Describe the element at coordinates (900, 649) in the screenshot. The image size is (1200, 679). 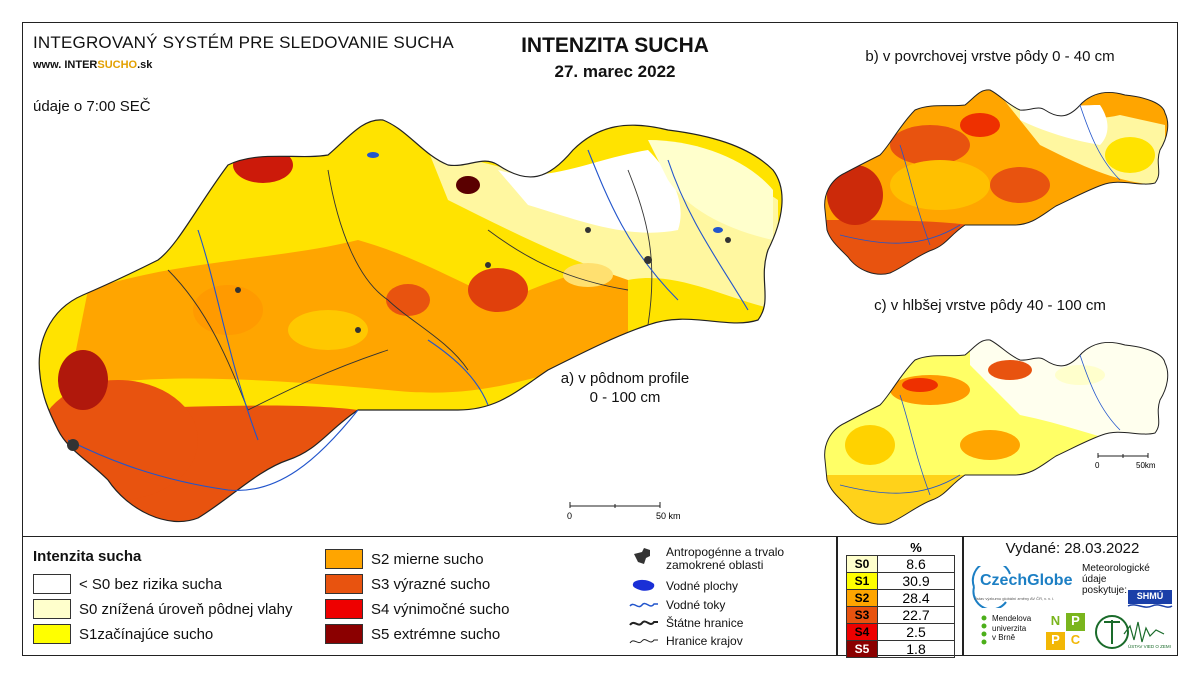
I see `percent-row: S5 1.8` at that location.